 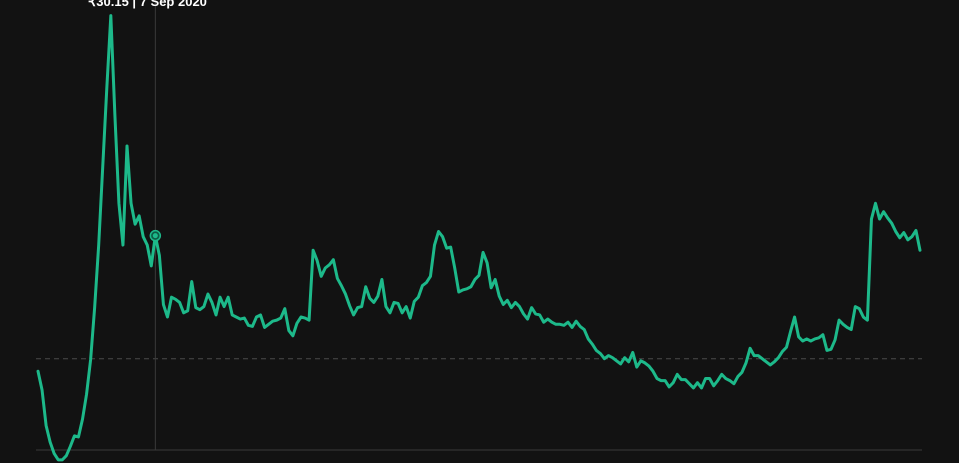 What do you see at coordinates (173, 4) in the screenshot?
I see `tooltip-date: 7 Sep 2020` at bounding box center [173, 4].